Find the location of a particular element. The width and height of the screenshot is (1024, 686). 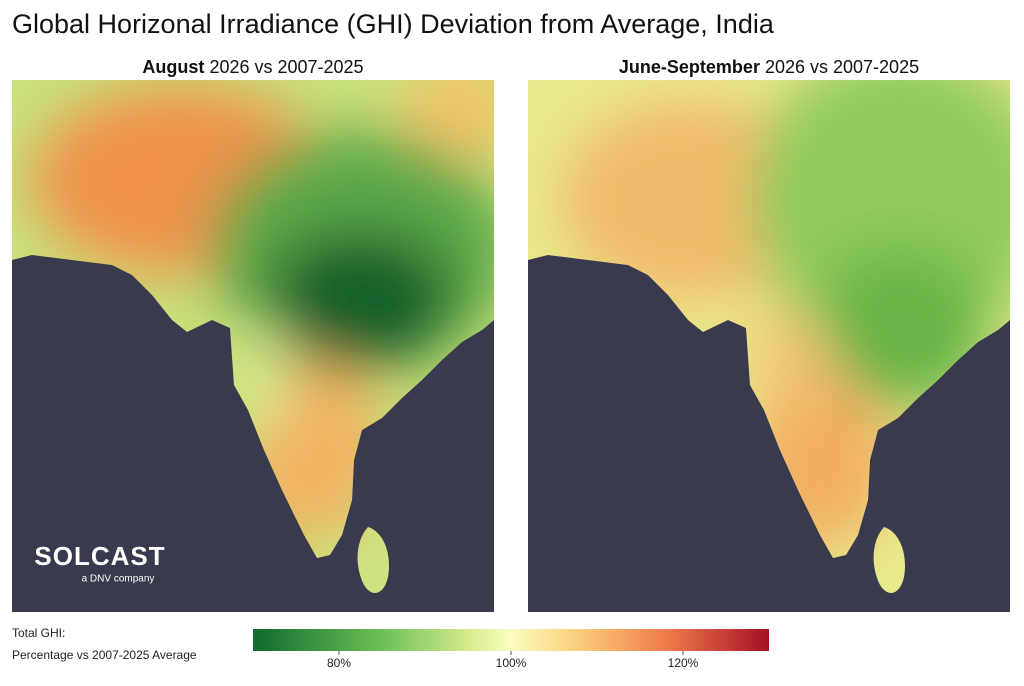

panel-title-bold: August is located at coordinates (173, 67).